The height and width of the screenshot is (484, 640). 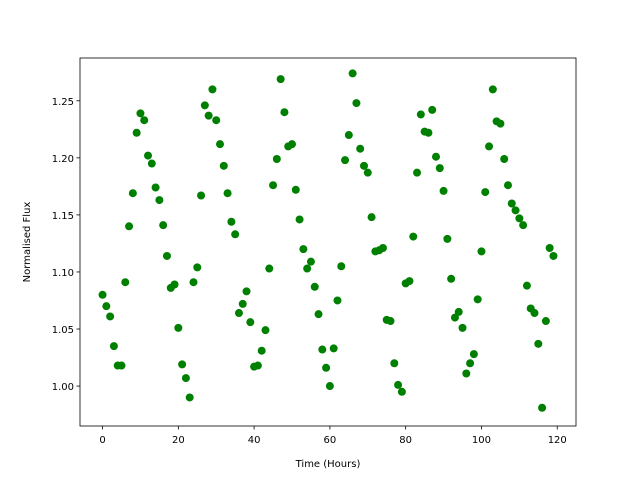 I want to click on x-axis-label: Time (Hours), so click(x=328, y=464).